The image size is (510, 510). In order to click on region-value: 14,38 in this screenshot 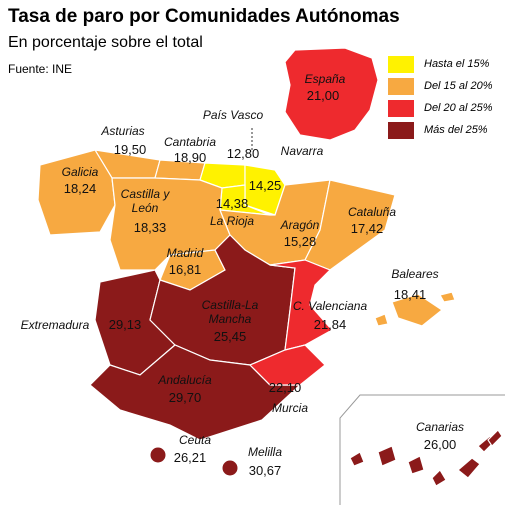, I will do `click(232, 203)`.